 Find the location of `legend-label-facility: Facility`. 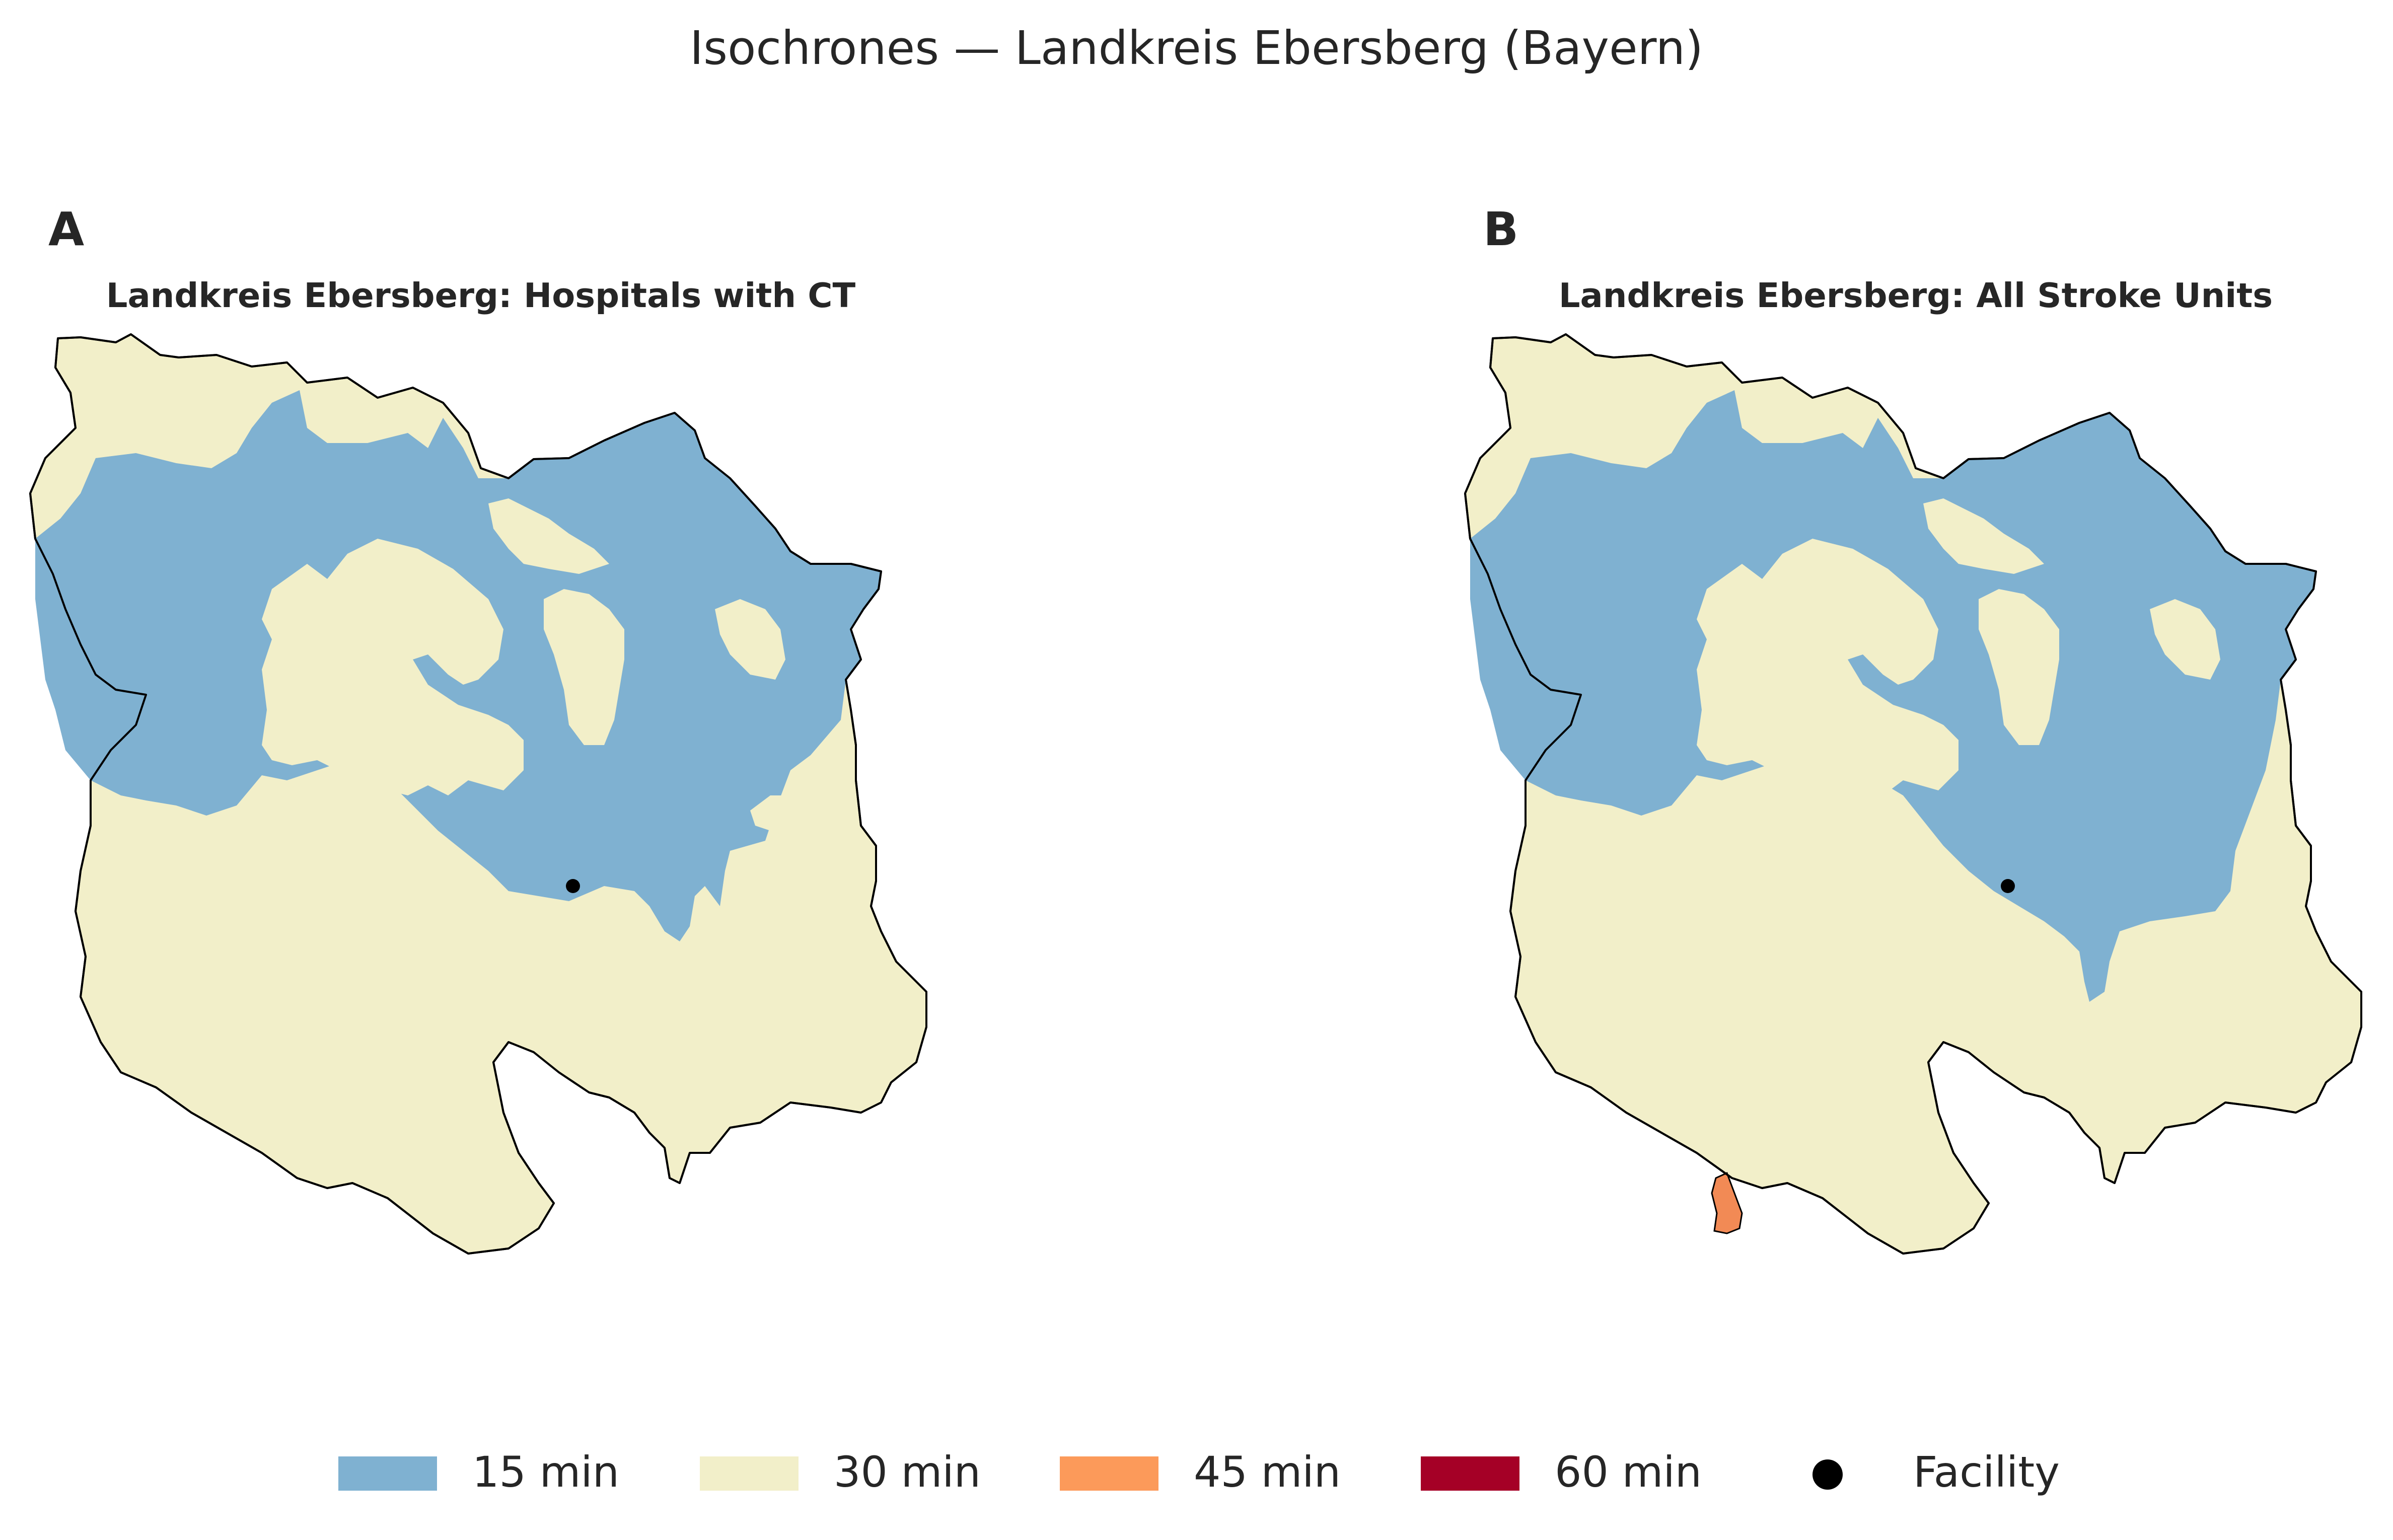

legend-label-facility: Facility is located at coordinates (1986, 1472).